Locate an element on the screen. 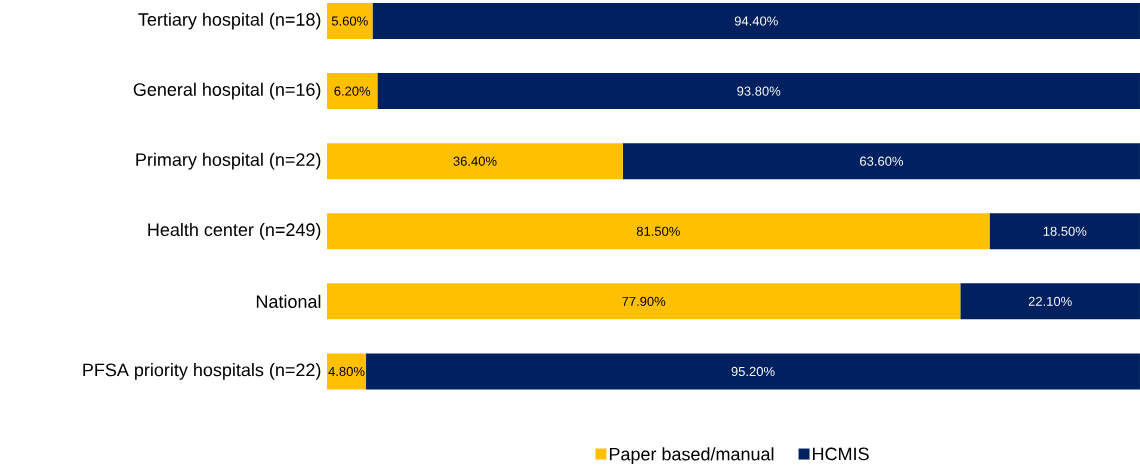 Image resolution: width=1140 pixels, height=470 pixels. data-label: 36.40% is located at coordinates (475, 161).